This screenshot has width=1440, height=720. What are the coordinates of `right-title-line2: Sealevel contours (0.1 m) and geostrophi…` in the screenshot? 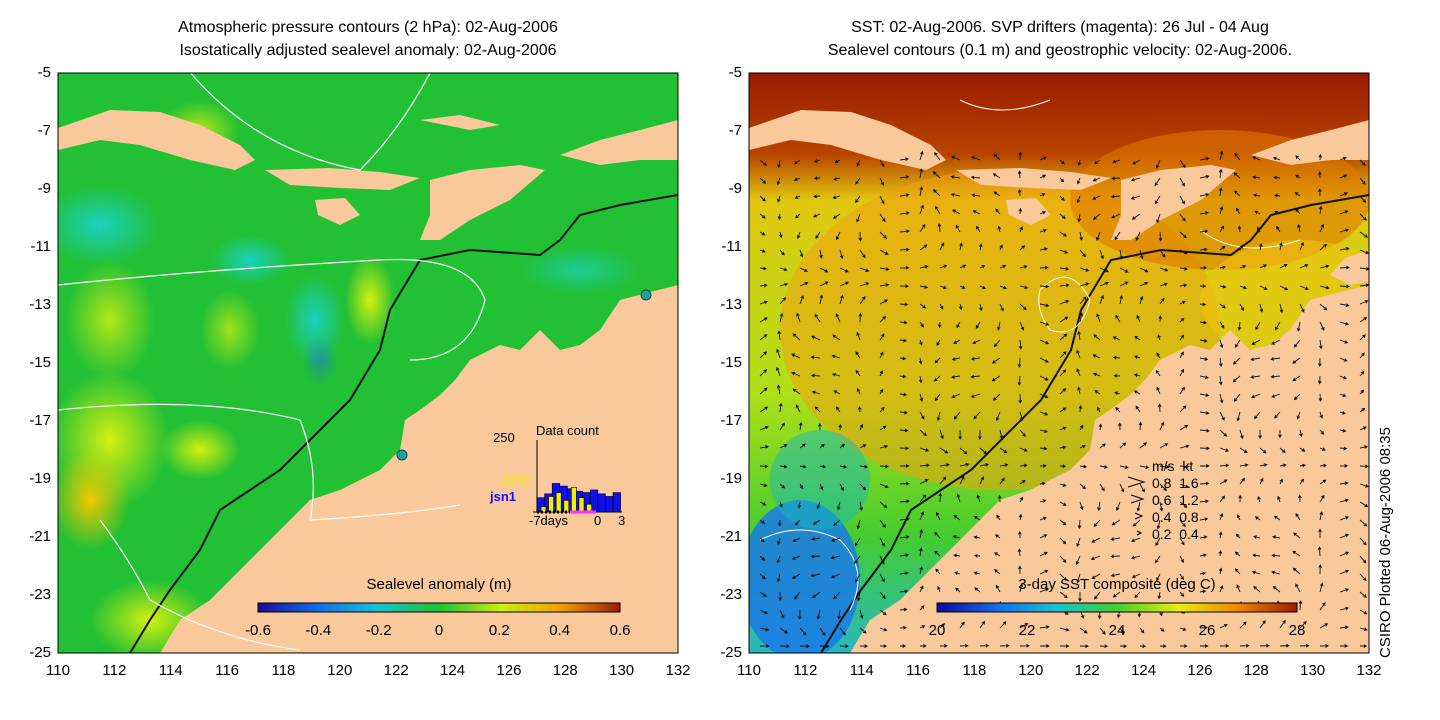 It's located at (1060, 50).